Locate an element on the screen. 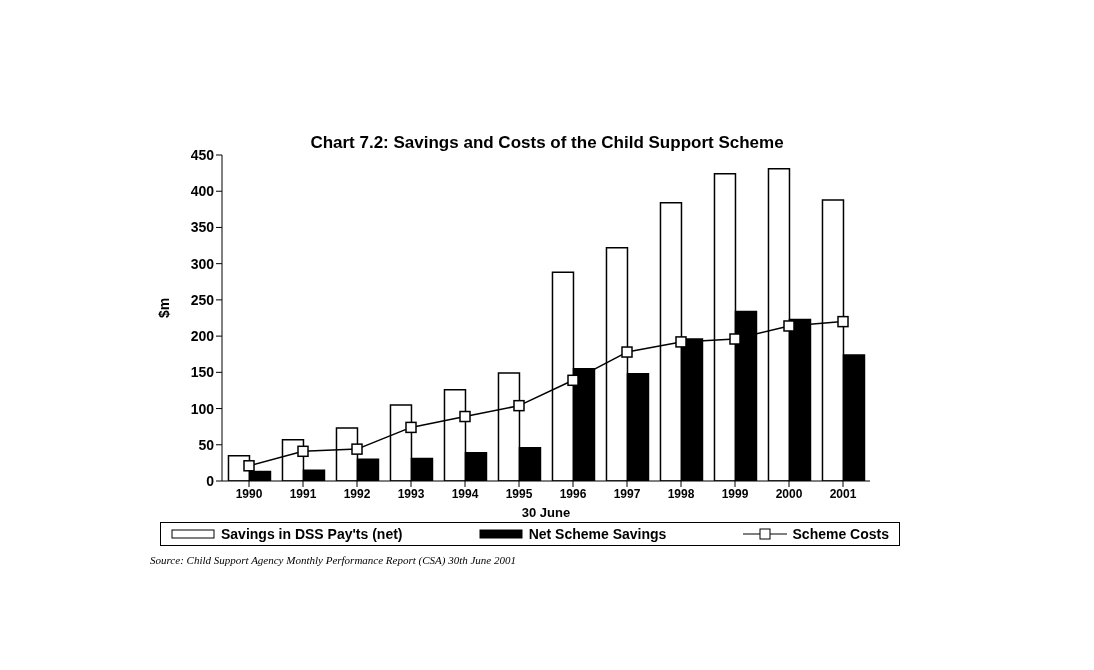 The width and height of the screenshot is (1094, 670). x-tick-label: 1999 is located at coordinates (735, 493).